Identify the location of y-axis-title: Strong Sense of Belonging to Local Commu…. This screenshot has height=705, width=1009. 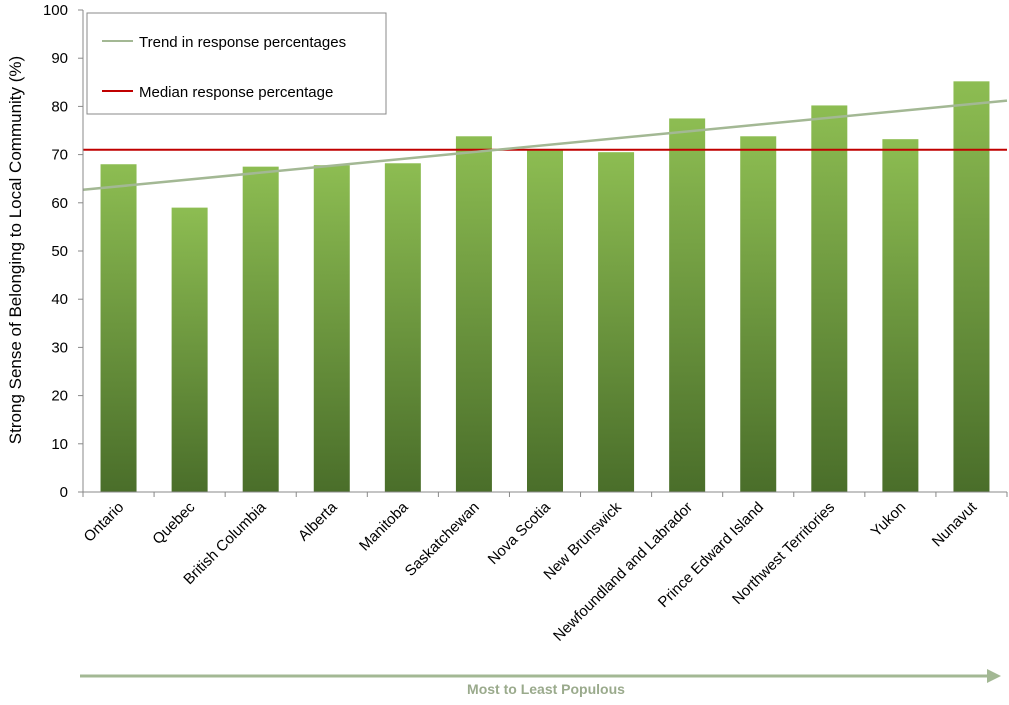
(15, 250).